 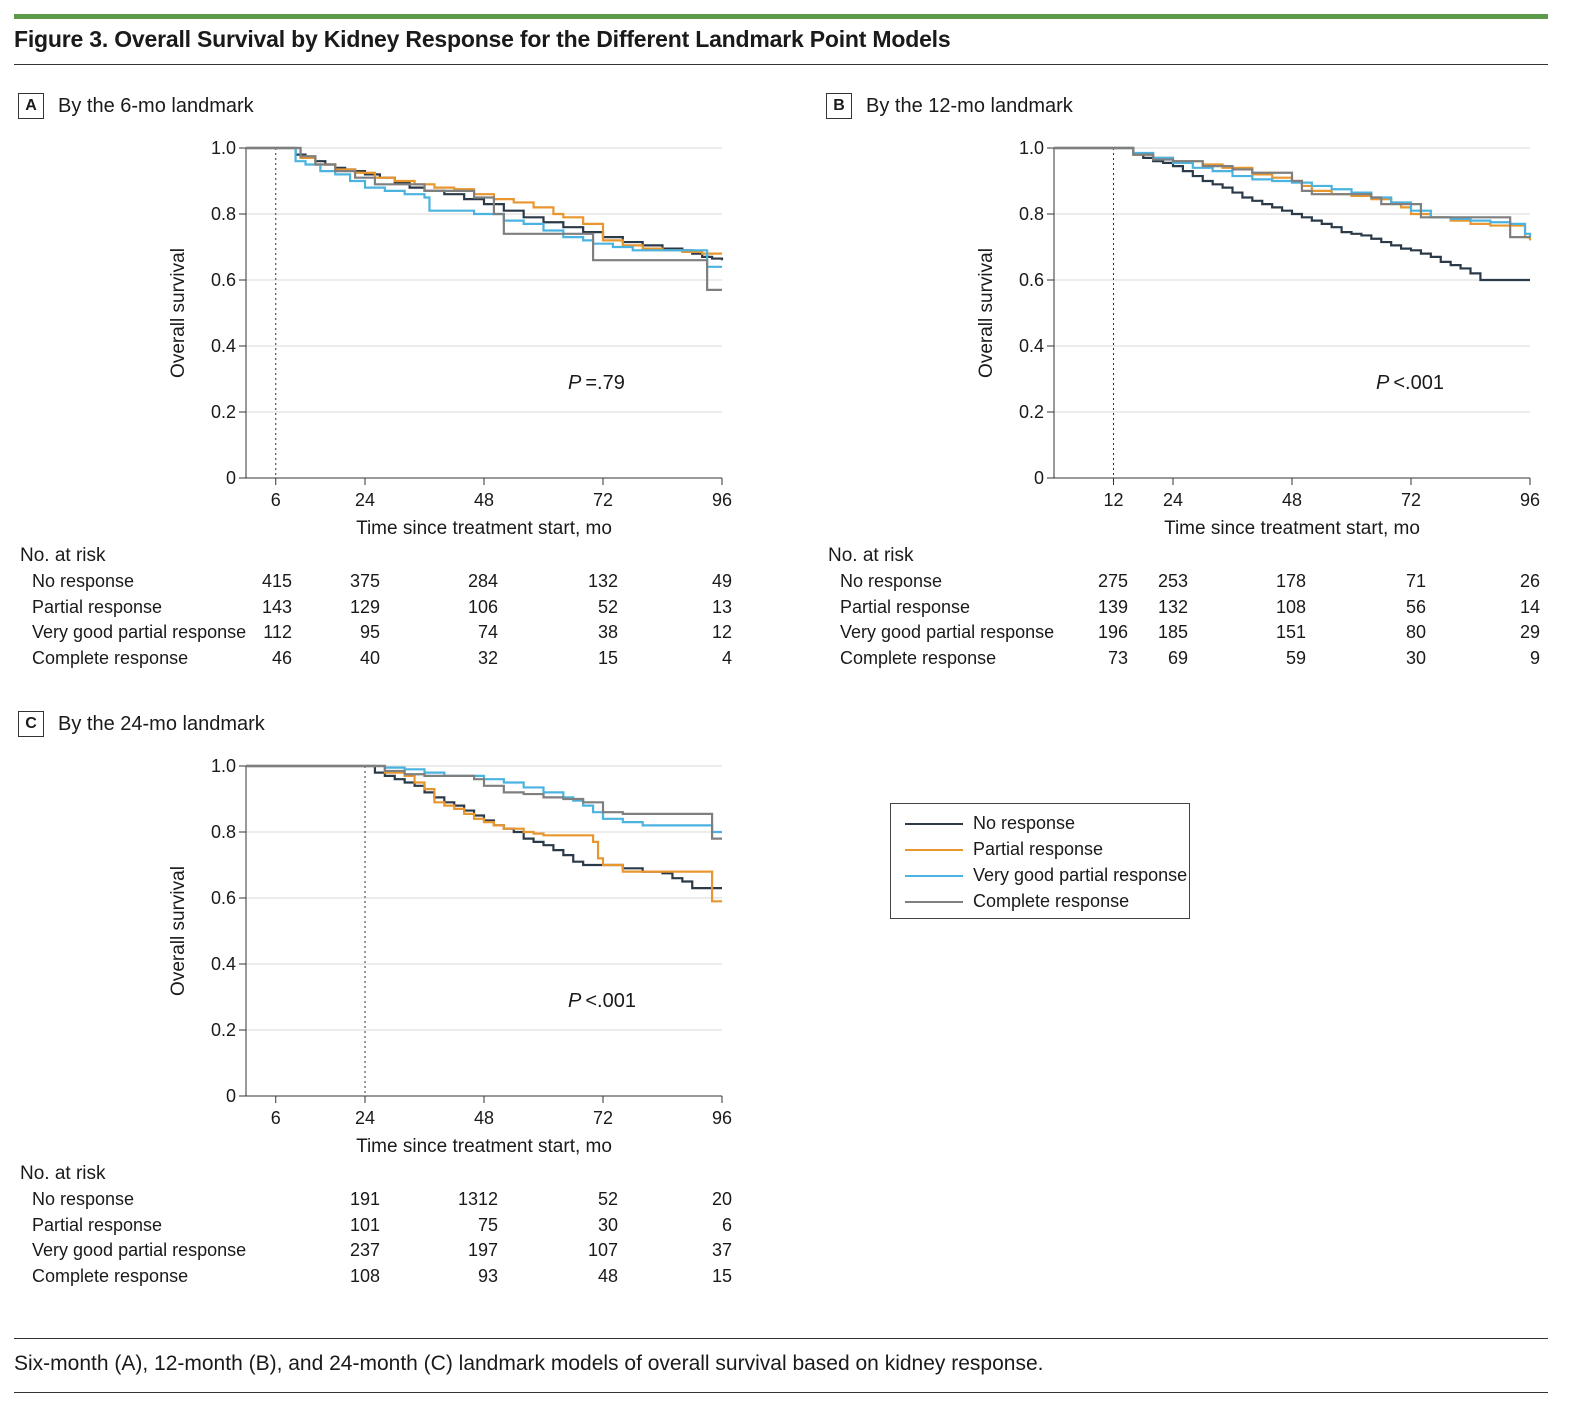 What do you see at coordinates (364, 606) in the screenshot?
I see `risk-value: 129` at bounding box center [364, 606].